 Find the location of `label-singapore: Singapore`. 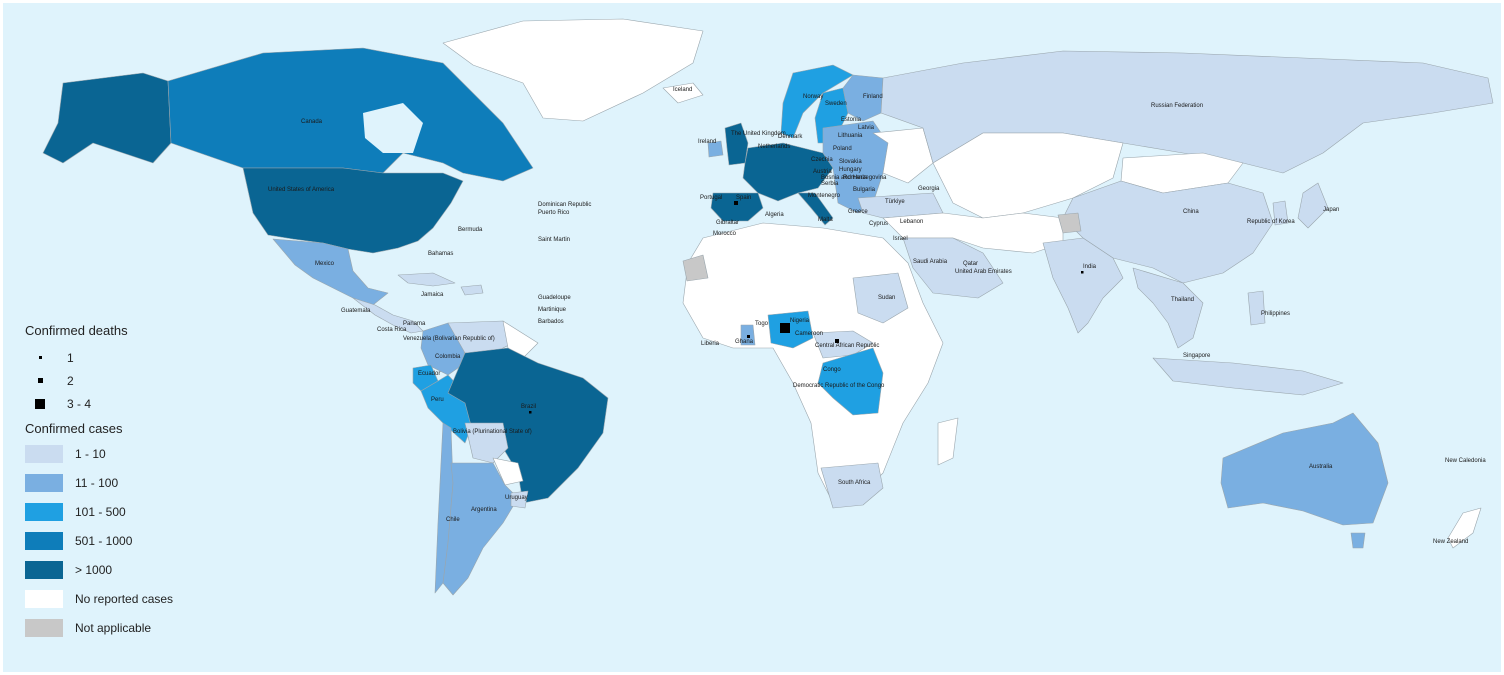

label-singapore: Singapore is located at coordinates (1197, 356).